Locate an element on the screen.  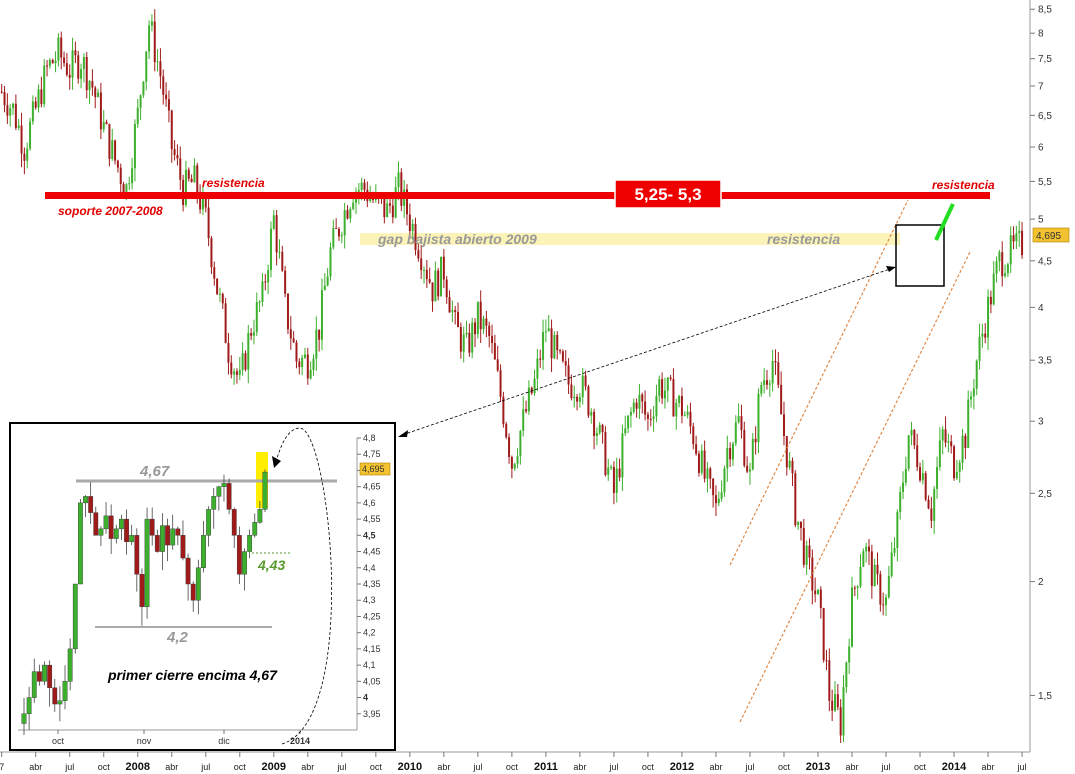
x-tick-label: jul is located at coordinates (477, 767).